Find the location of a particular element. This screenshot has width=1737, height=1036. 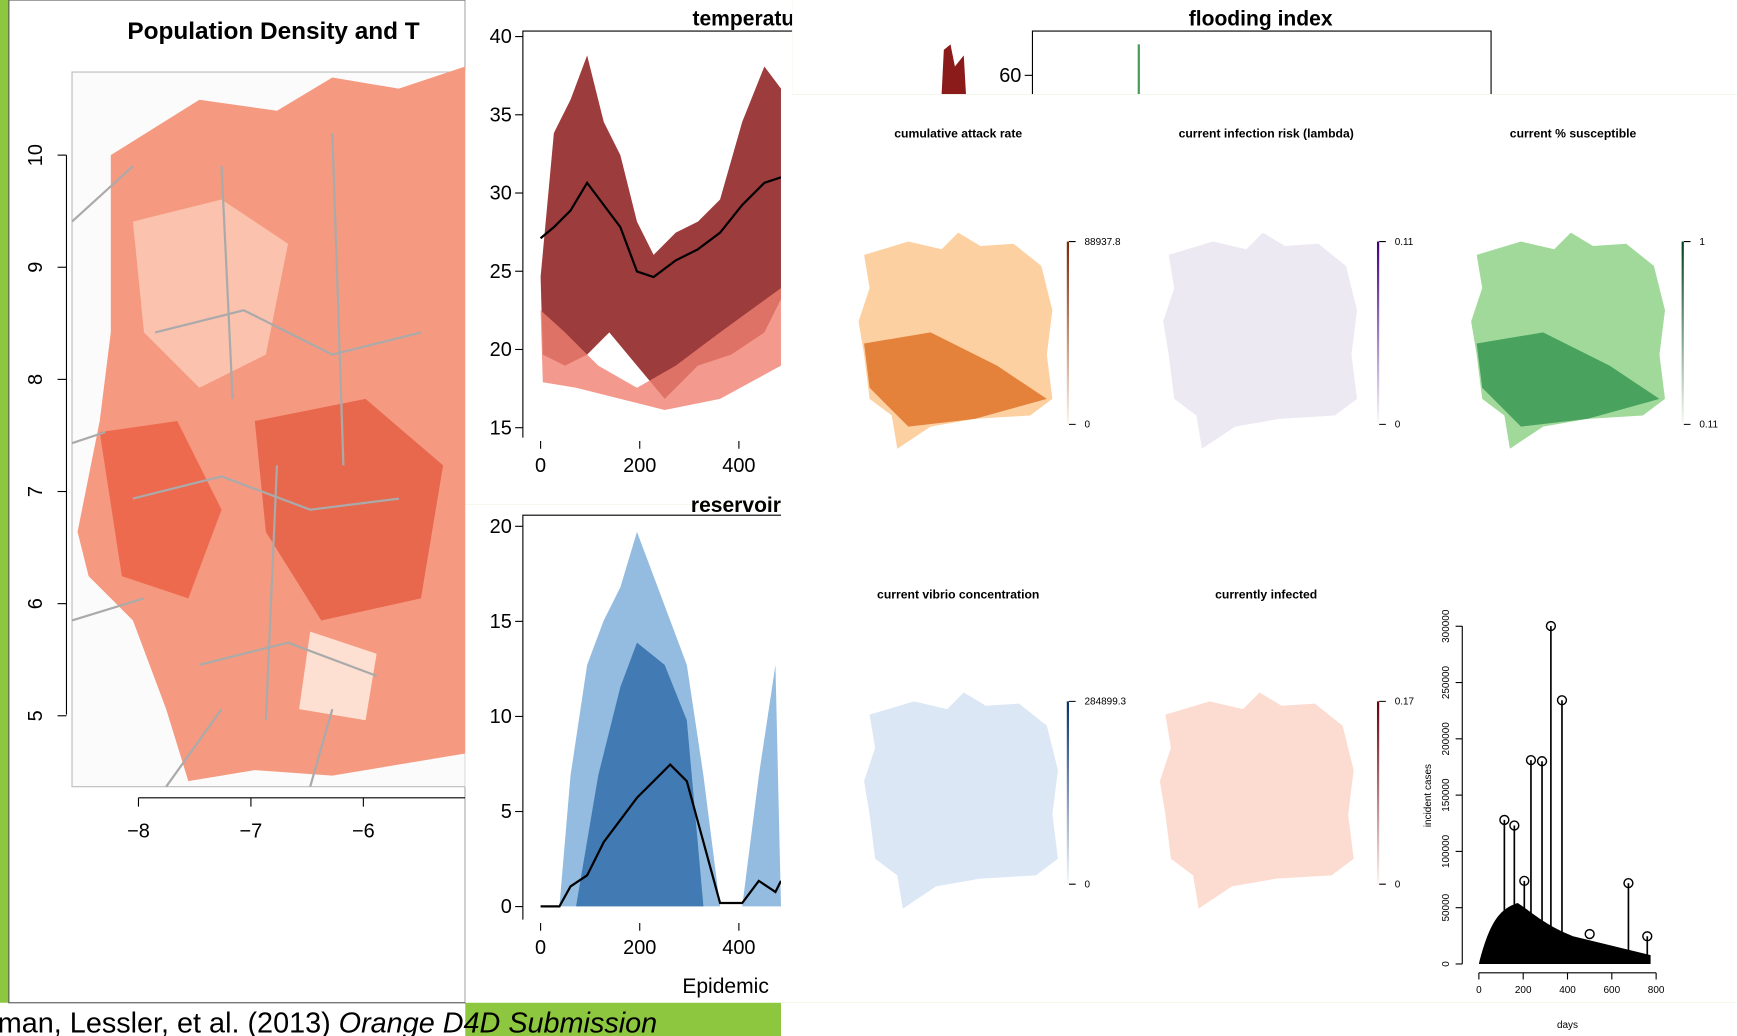

x-tick-label: −8 is located at coordinates (138, 832).